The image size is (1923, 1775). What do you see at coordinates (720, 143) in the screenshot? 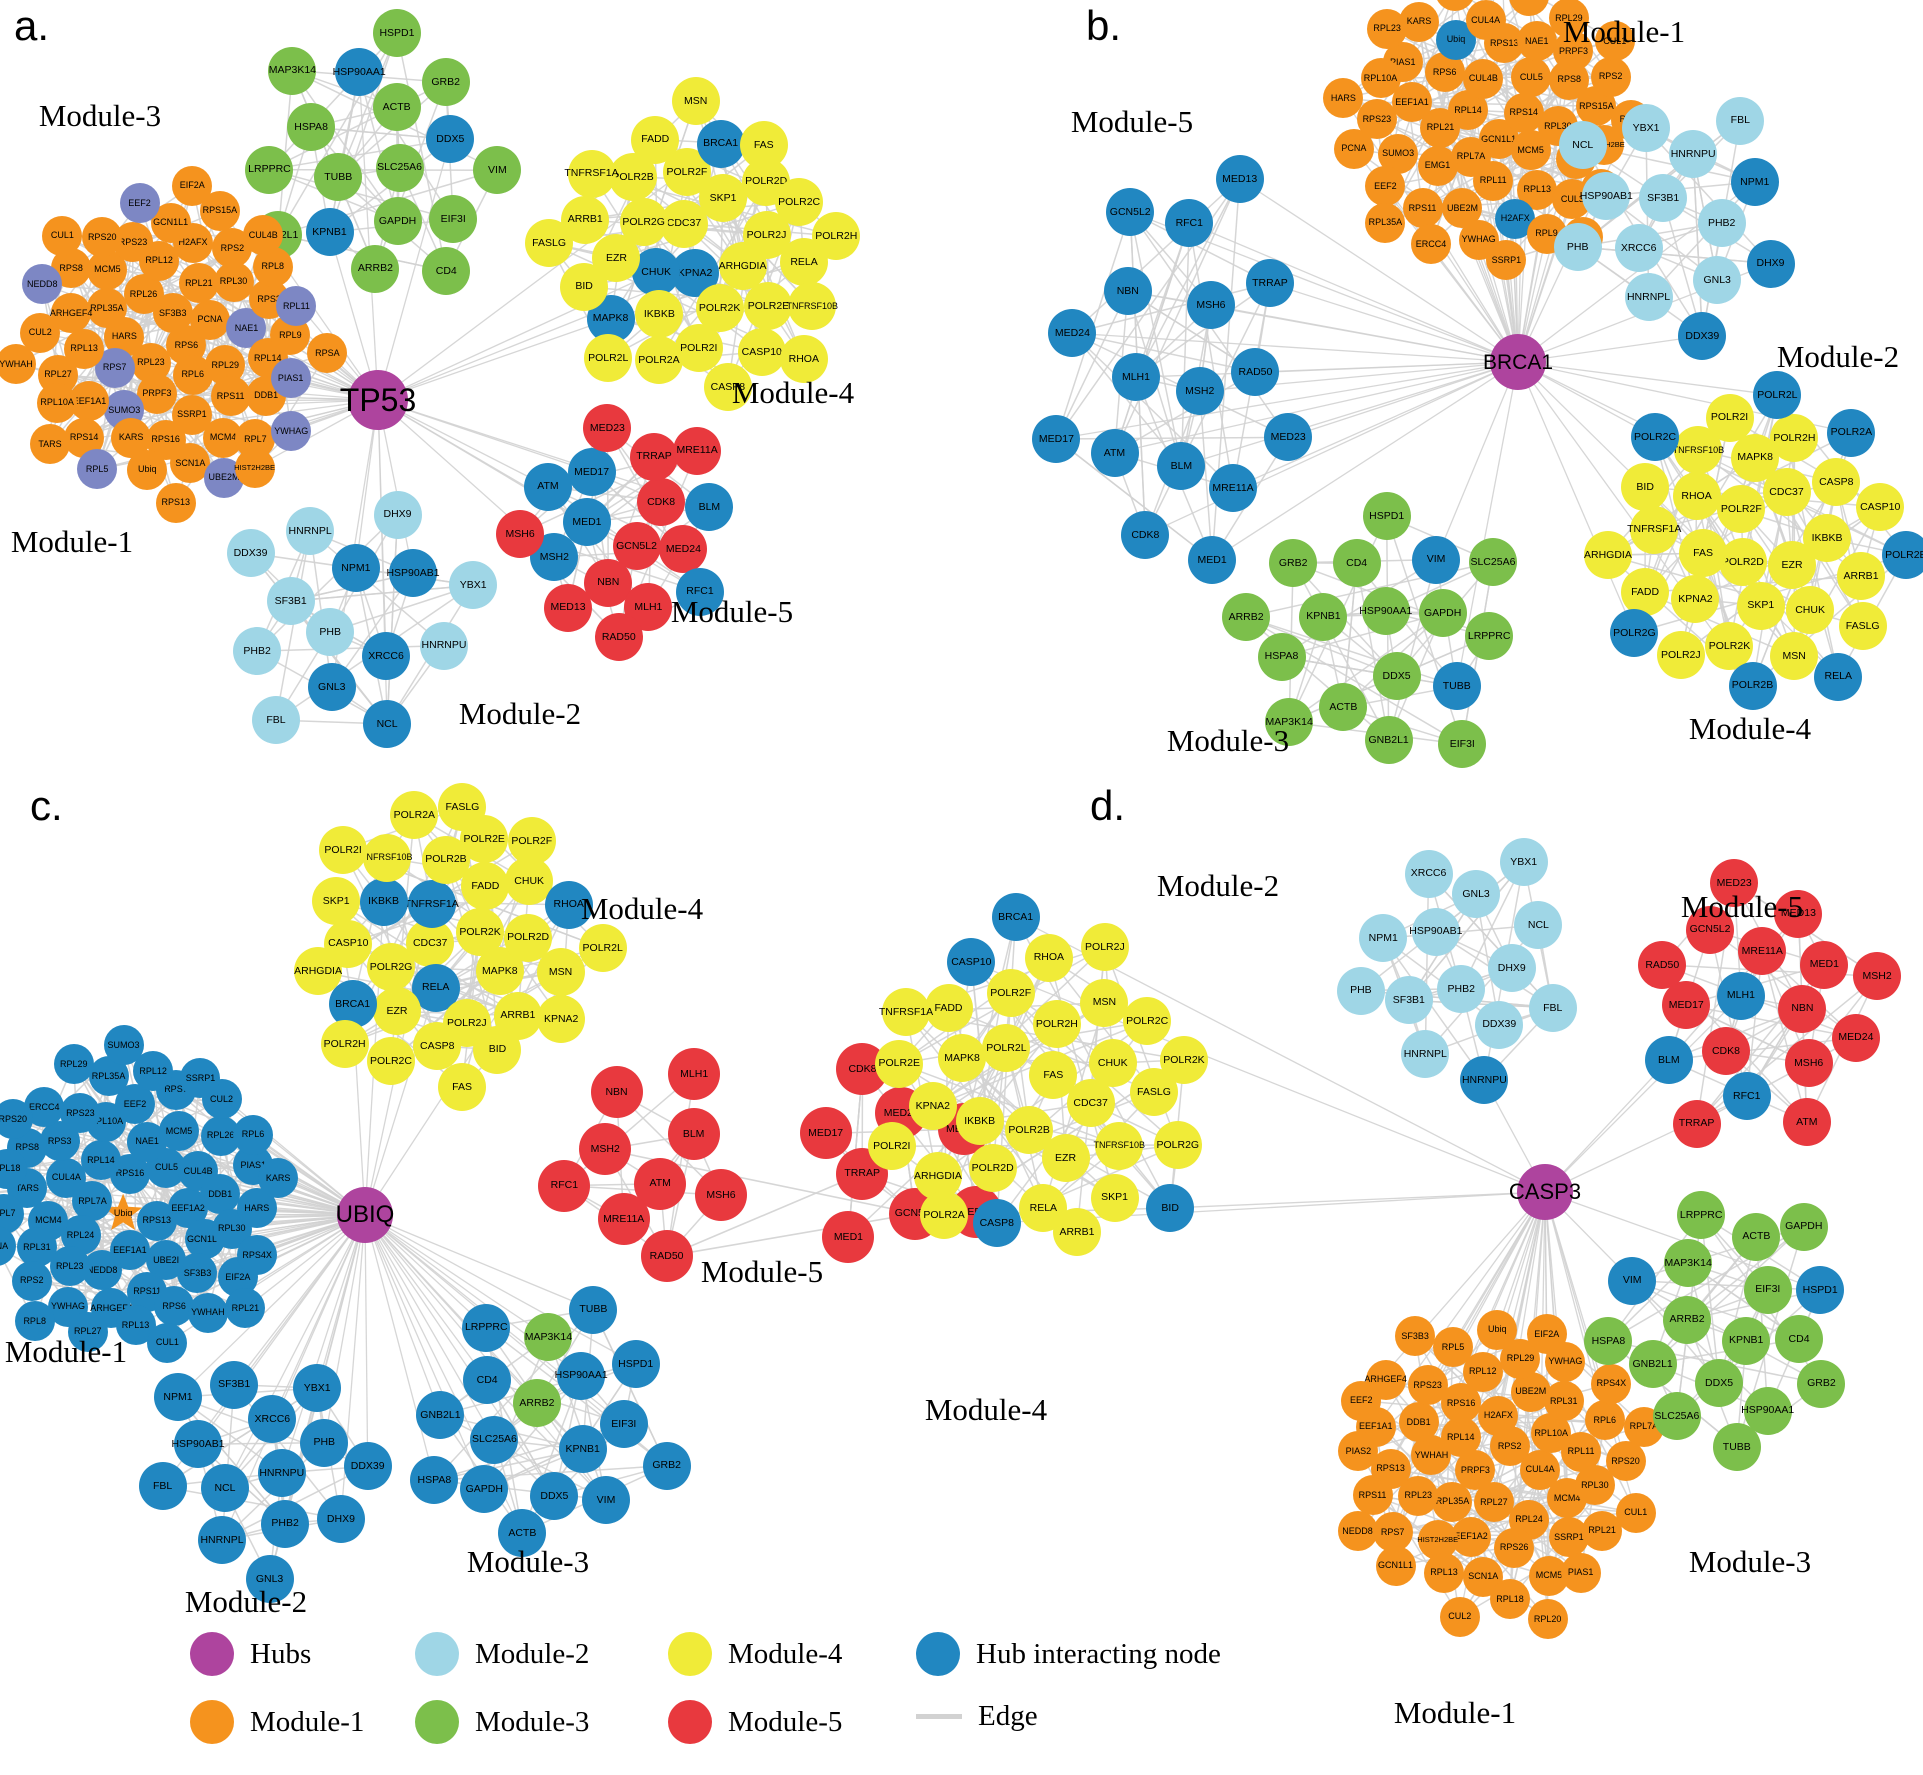
I see `node-brca1: BRCA1` at bounding box center [720, 143].